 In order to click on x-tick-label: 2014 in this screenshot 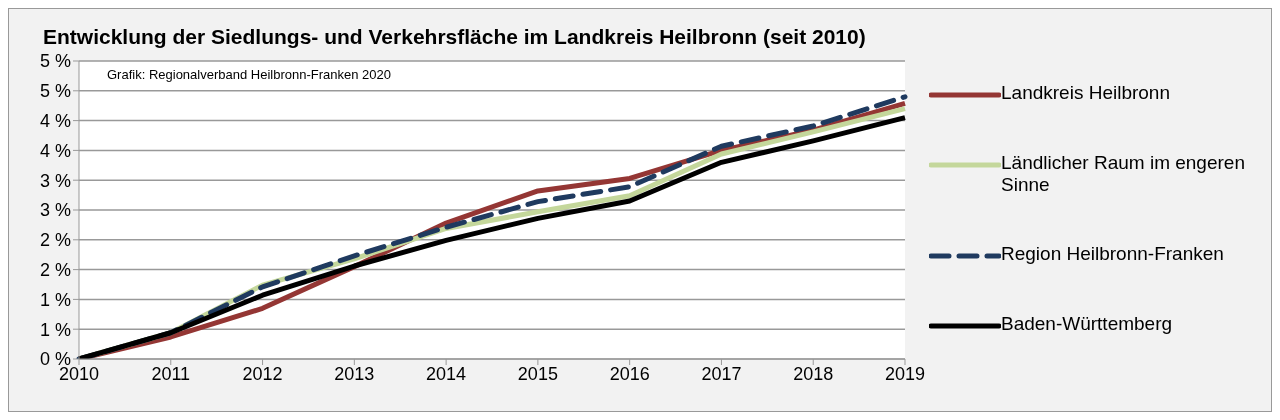, I will do `click(446, 373)`.